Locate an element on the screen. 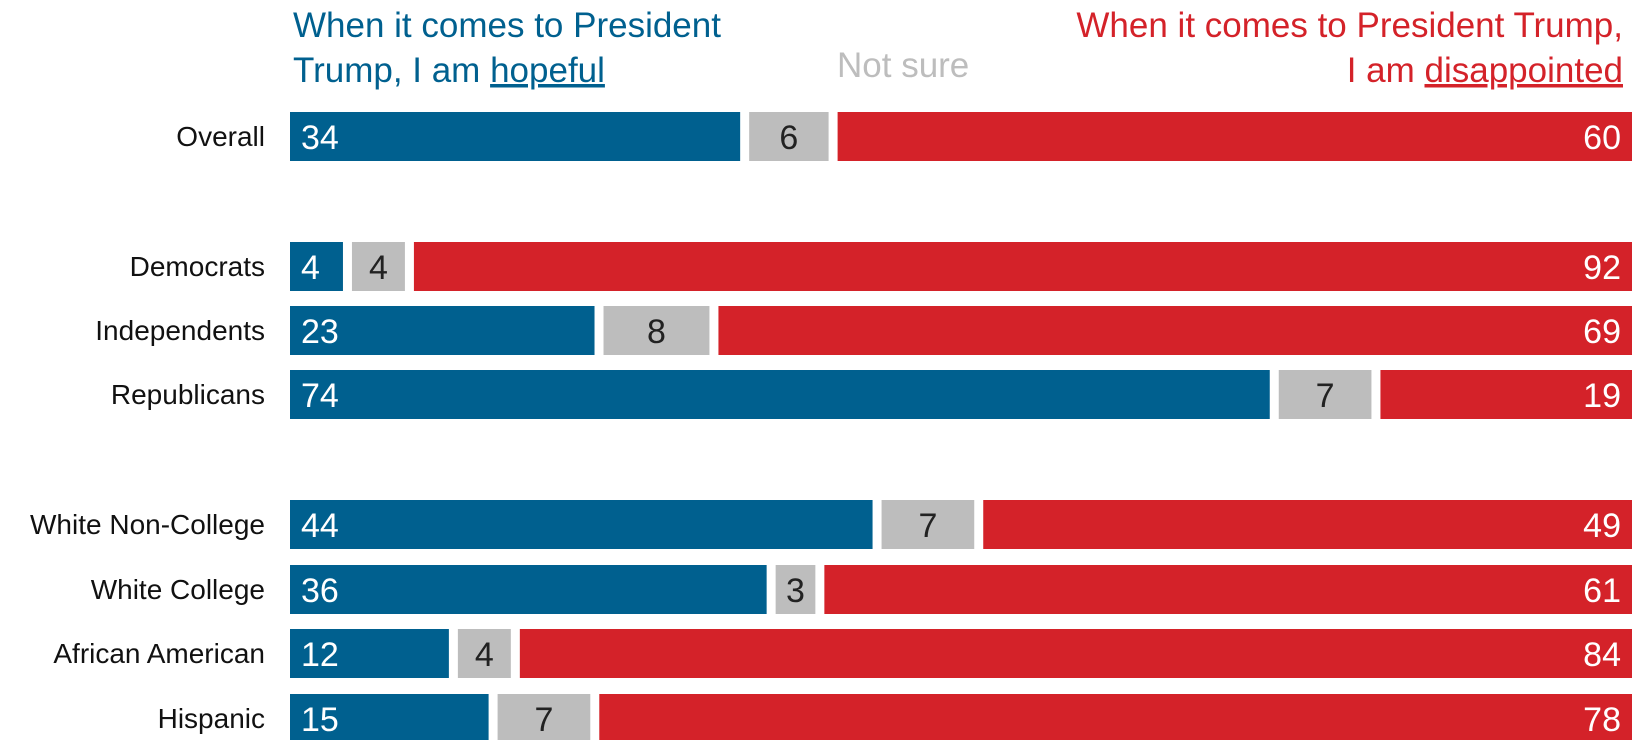 Image resolution: width=1632 pixels, height=740 pixels. bar-not_sure-independents is located at coordinates (656, 330).